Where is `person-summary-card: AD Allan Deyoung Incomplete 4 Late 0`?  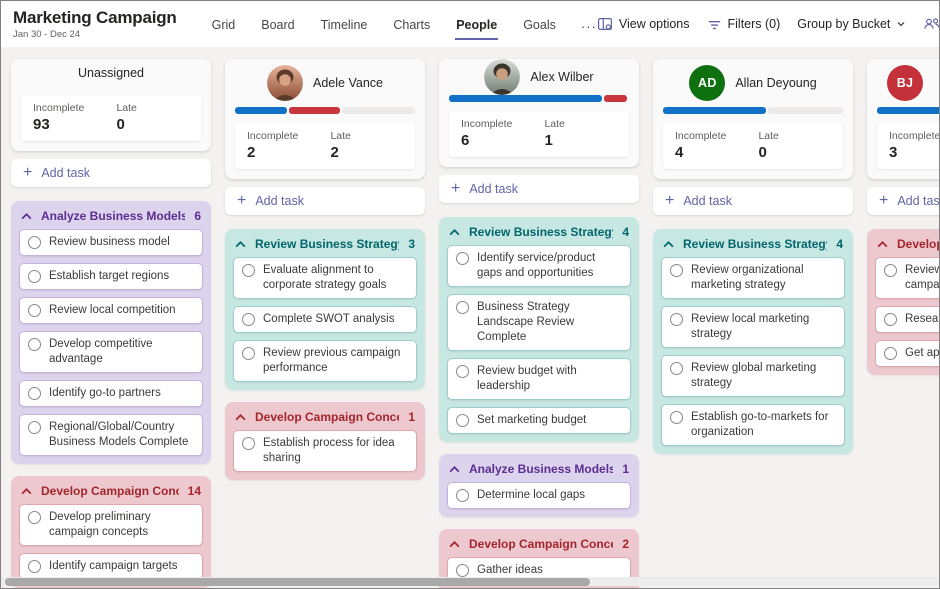
person-summary-card: AD Allan Deyoung Incomplete 4 Late 0 is located at coordinates (753, 119).